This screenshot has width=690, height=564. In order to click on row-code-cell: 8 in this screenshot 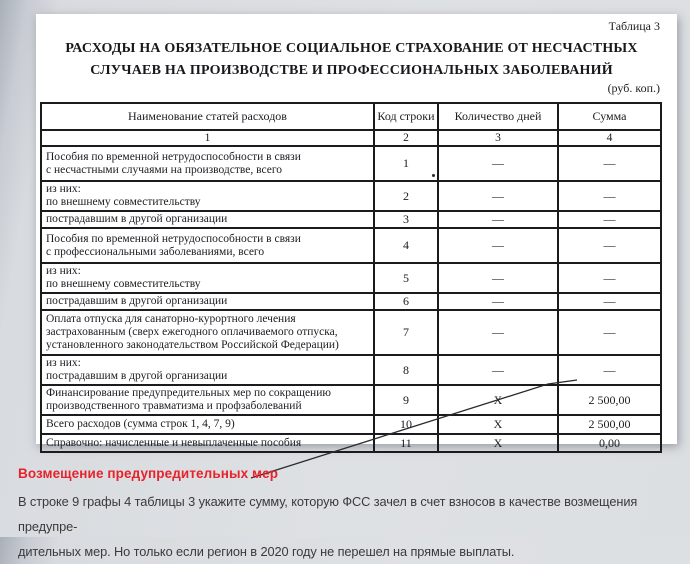, I will do `click(406, 370)`.